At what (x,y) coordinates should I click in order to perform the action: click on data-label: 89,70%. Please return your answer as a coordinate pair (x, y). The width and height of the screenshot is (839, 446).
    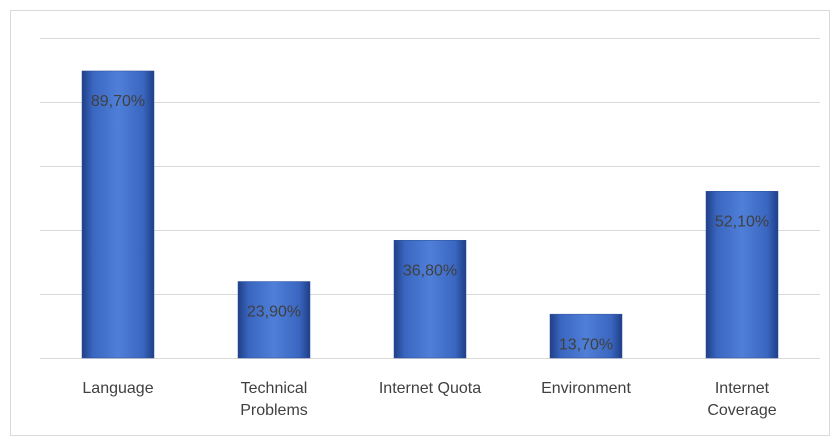
    Looking at the image, I should click on (118, 101).